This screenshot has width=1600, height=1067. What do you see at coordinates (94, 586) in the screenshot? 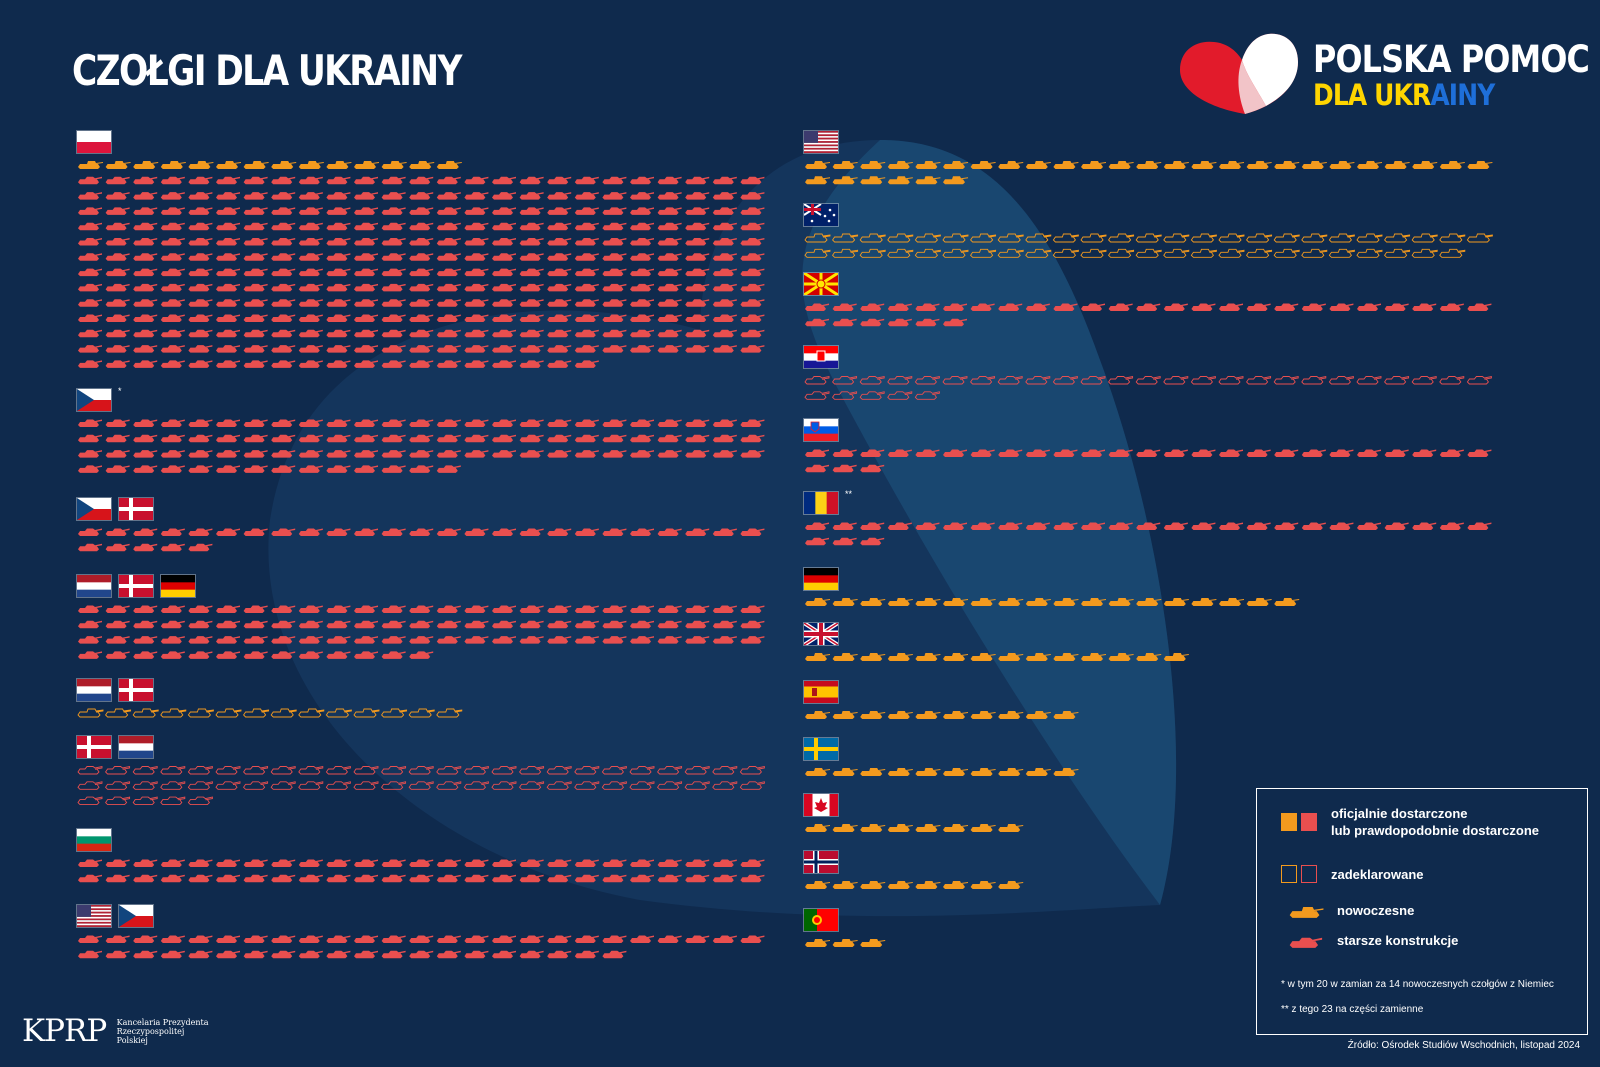
I see `flag-nl-icon` at bounding box center [94, 586].